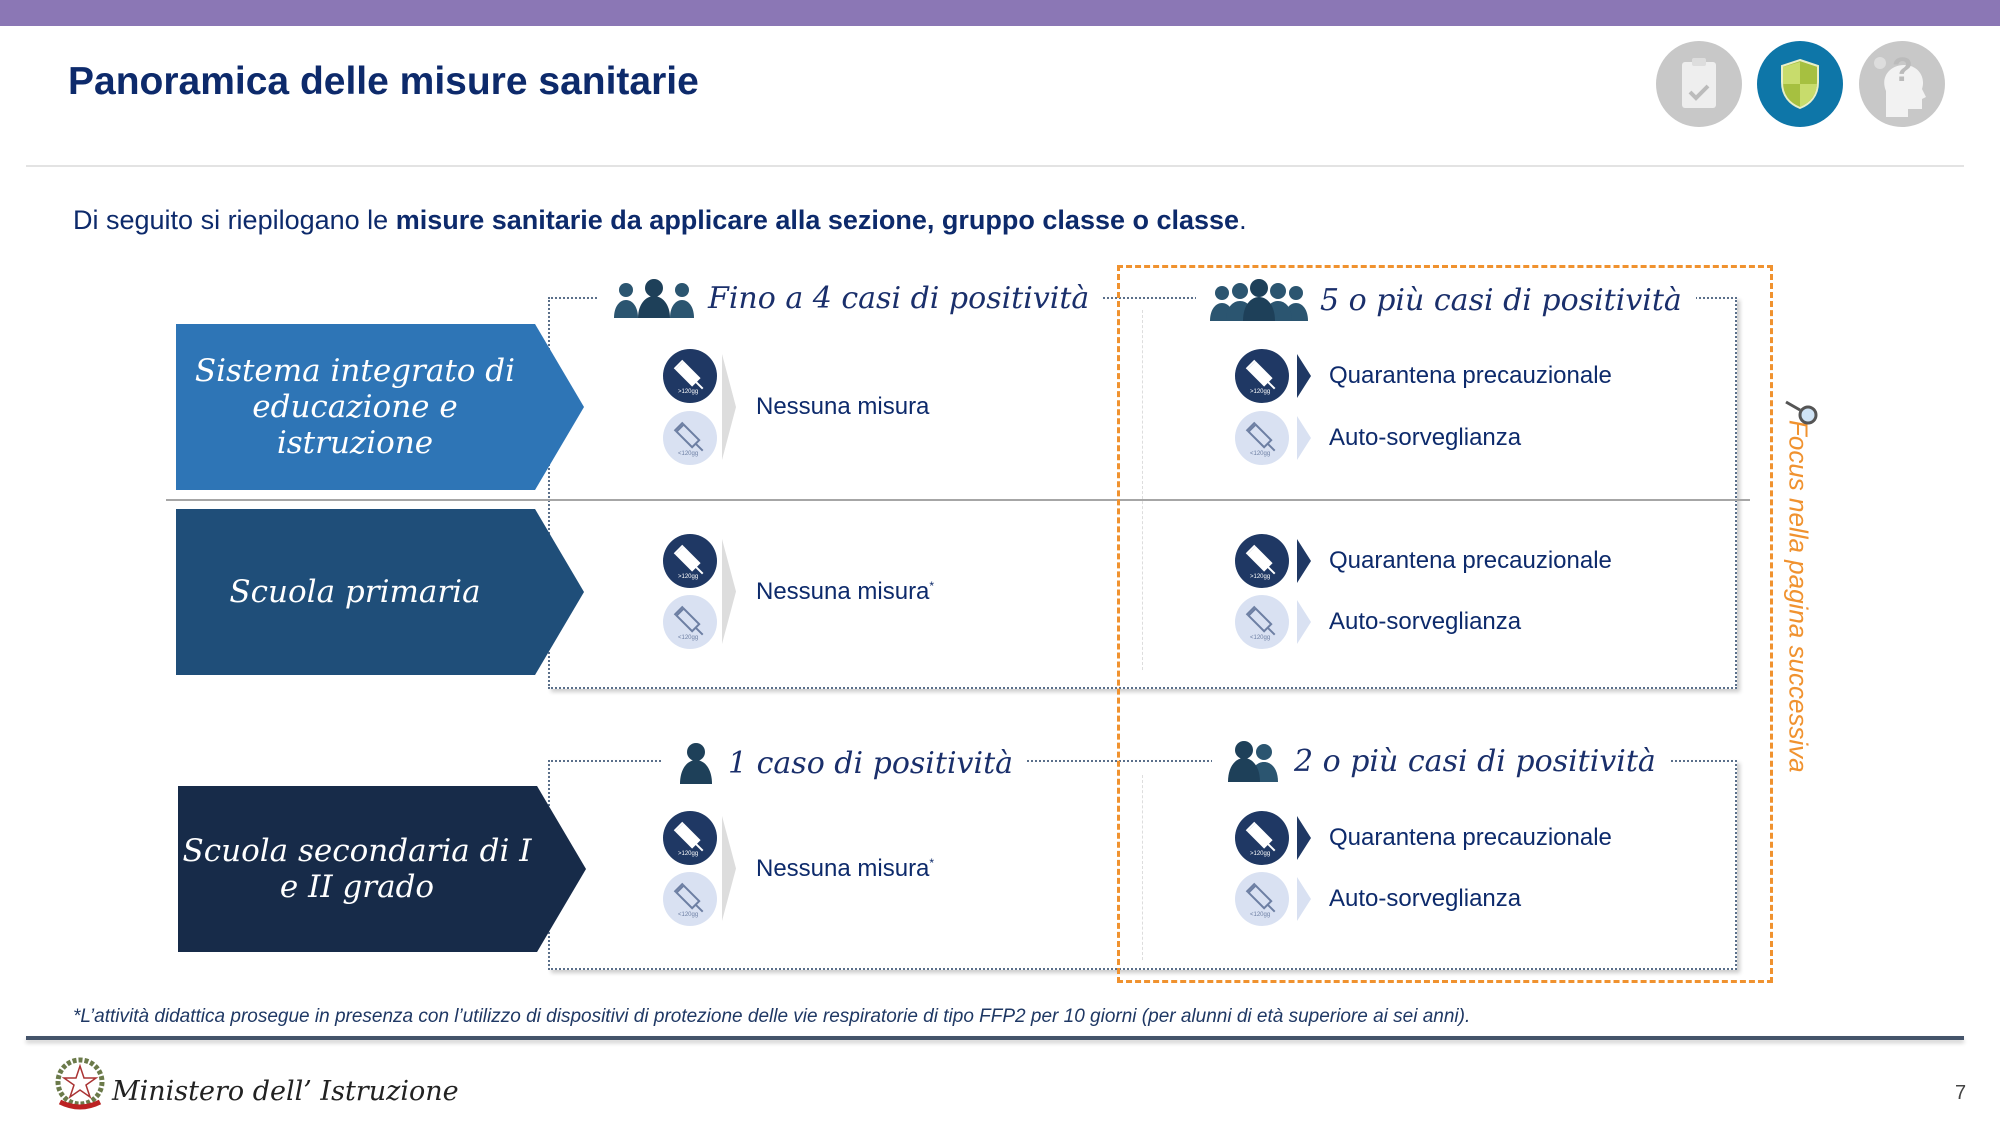 This screenshot has height=1125, width=2000. I want to click on header-text: 2 o più casi di positività, so click(1475, 761).